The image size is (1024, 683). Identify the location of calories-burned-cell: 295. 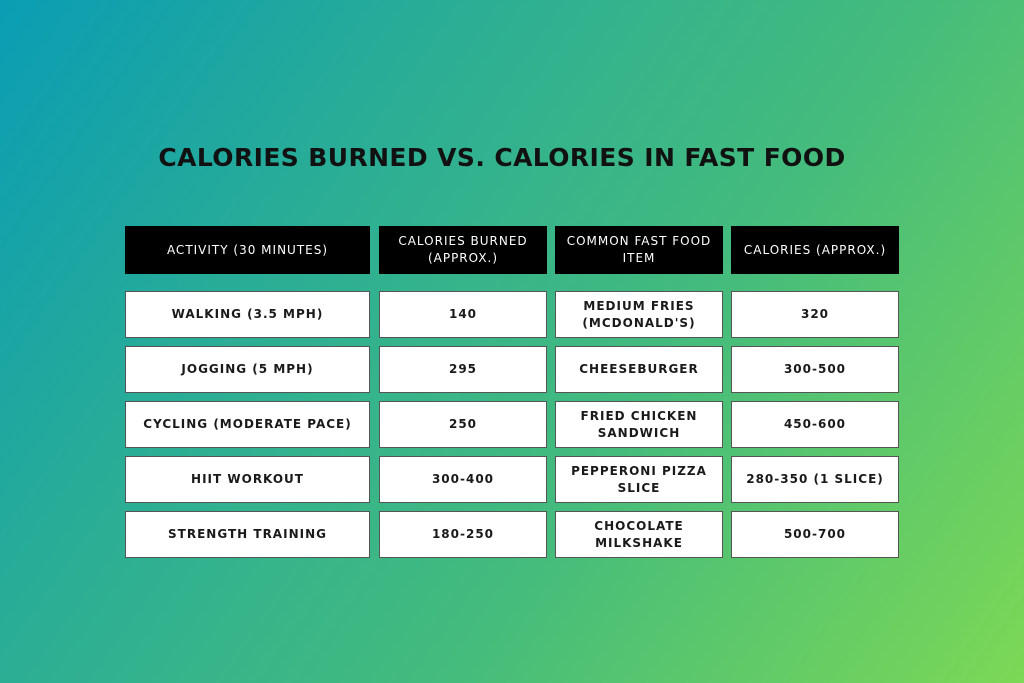
(463, 369).